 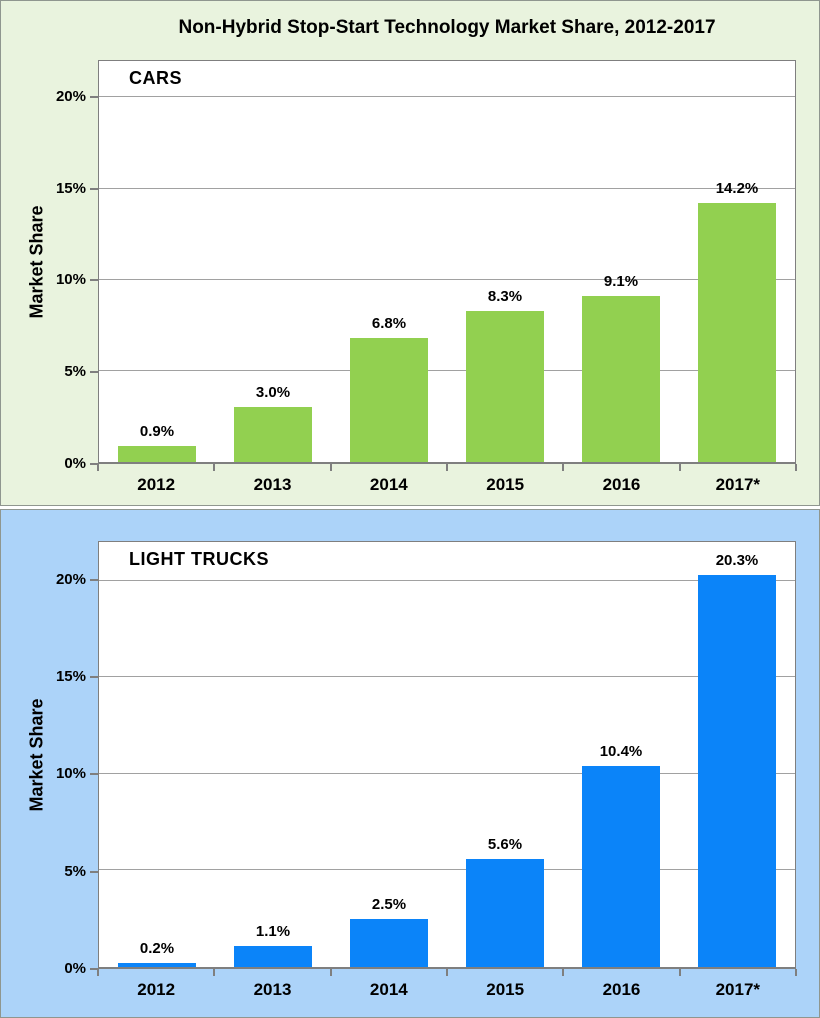 I want to click on light-trucks-plot-label: LIGHT TRUCKS, so click(x=199, y=559).